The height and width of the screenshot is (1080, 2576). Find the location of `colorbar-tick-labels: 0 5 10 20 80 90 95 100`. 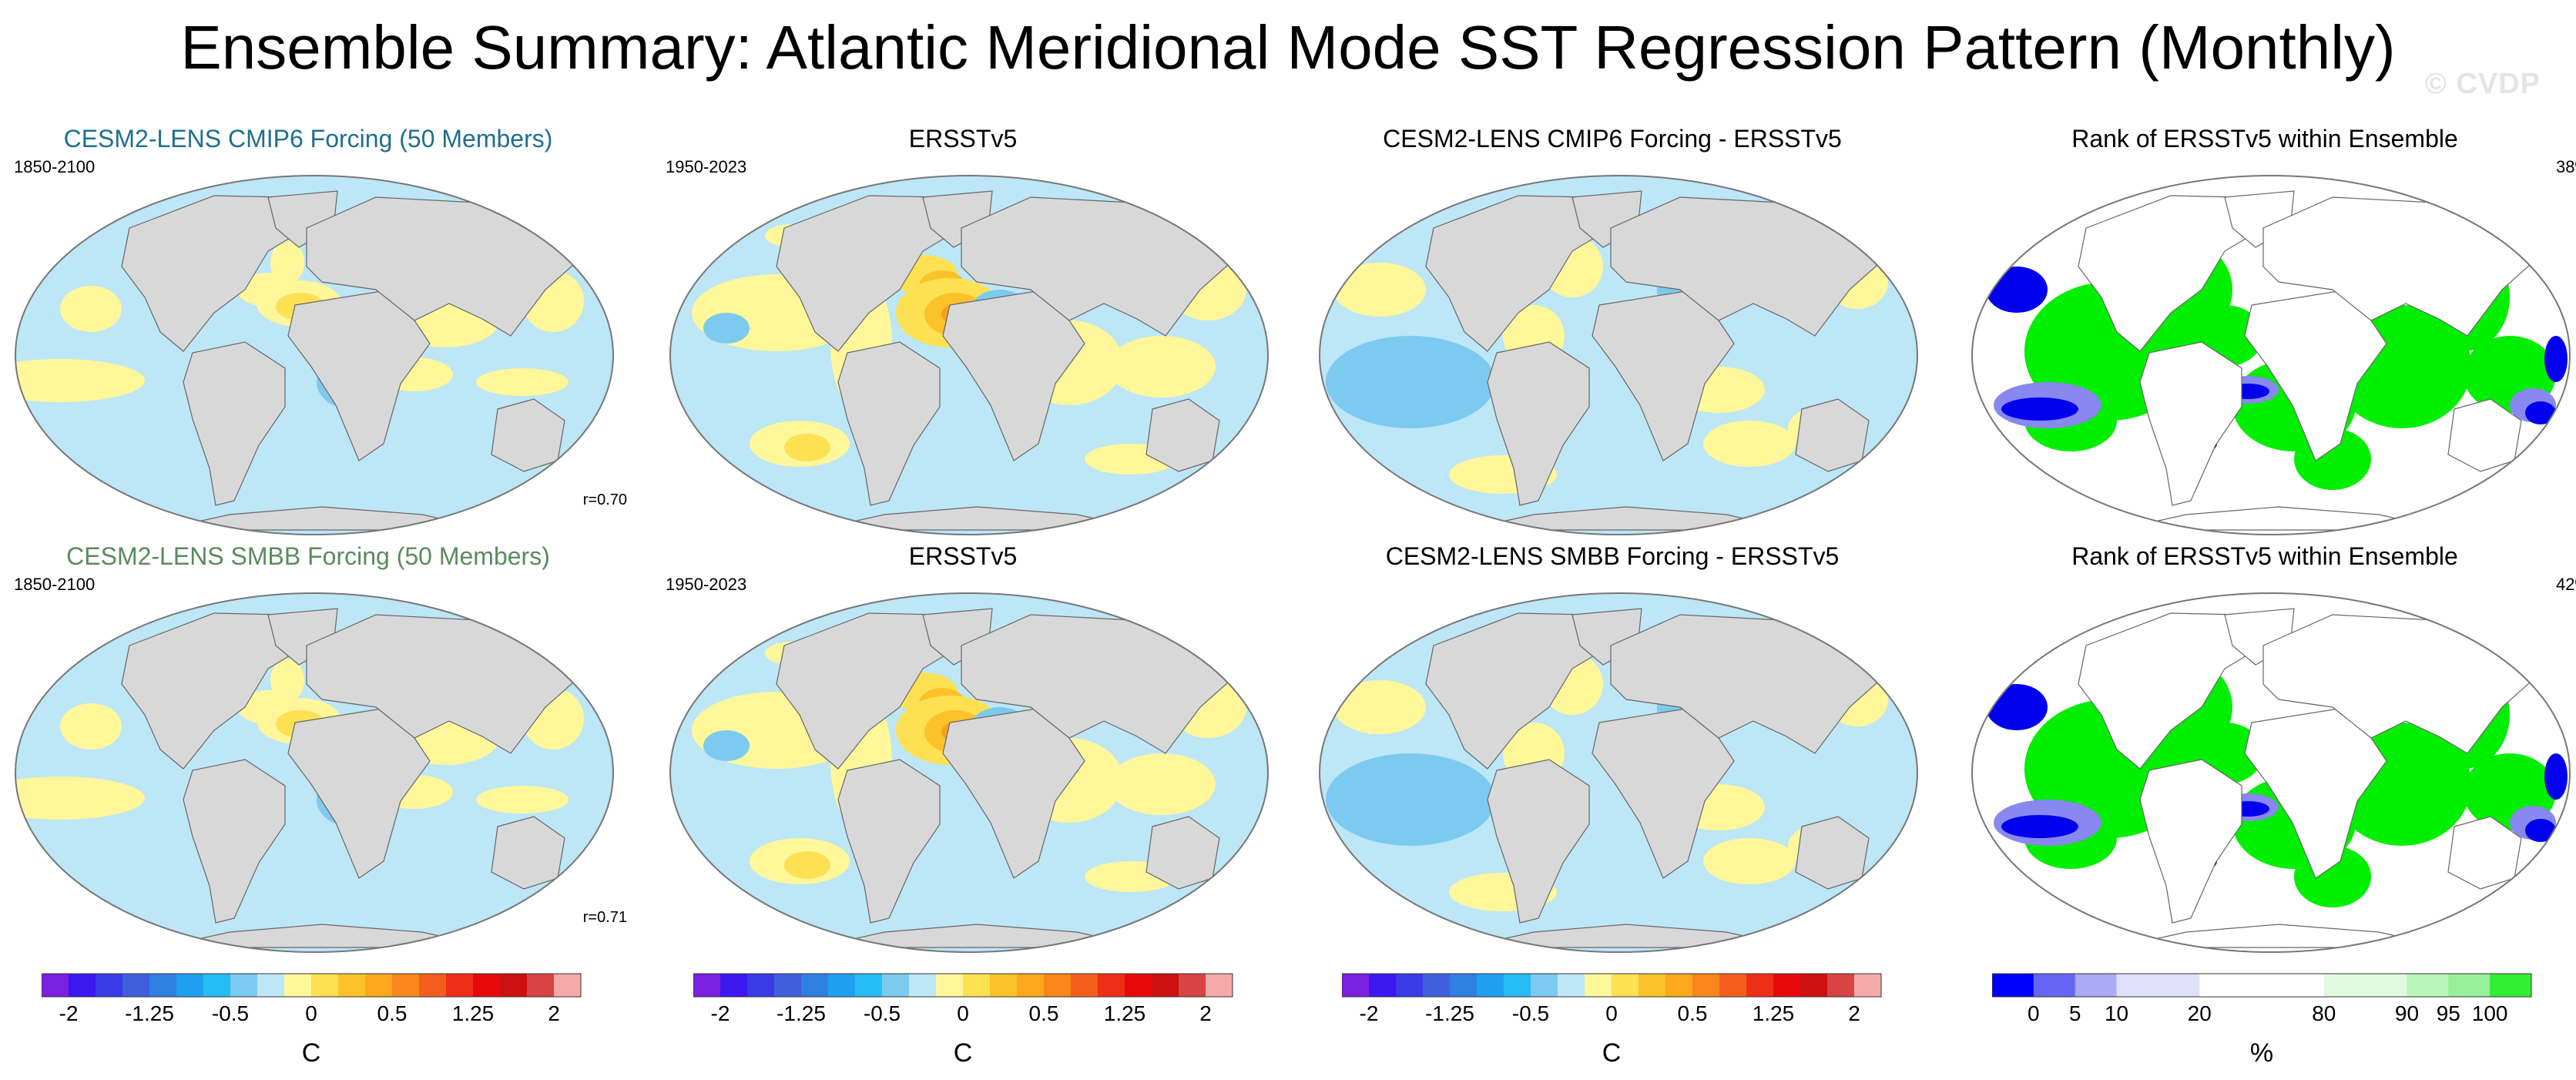

colorbar-tick-labels: 0 5 10 20 80 90 95 100 is located at coordinates (2269, 1016).